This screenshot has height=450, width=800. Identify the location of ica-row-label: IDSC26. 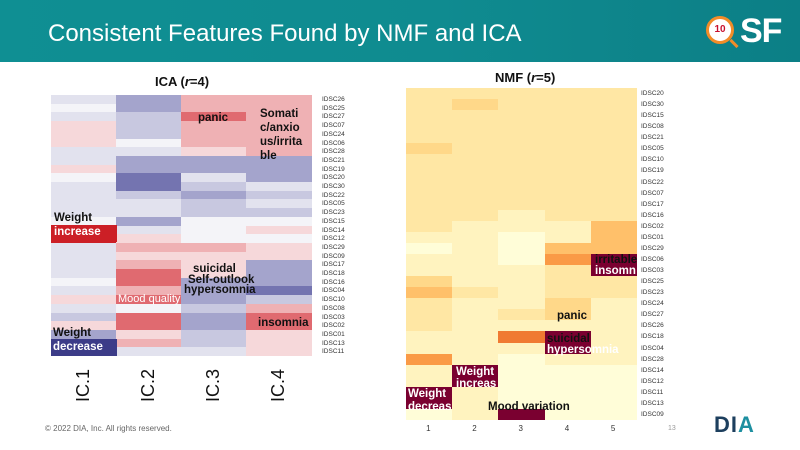
(333, 99).